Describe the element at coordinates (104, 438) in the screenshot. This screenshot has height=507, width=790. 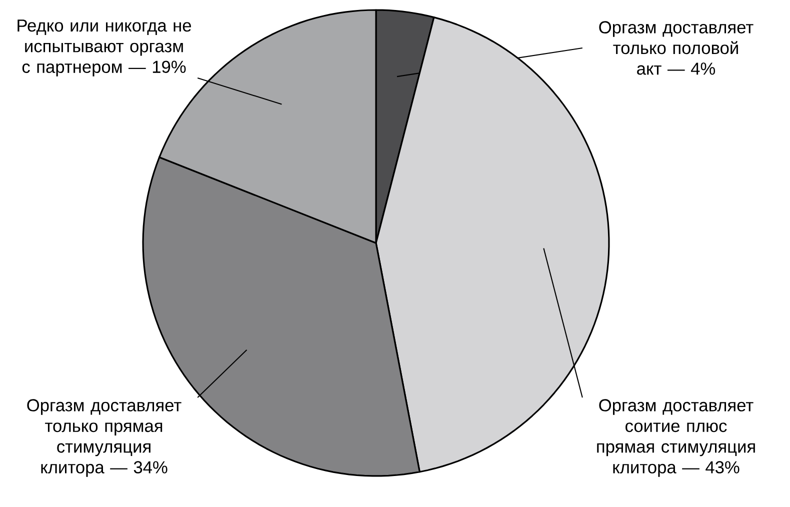
I see `slice-label: Оргазм доставляет только прямая стимуляция клитора — 34%` at that location.